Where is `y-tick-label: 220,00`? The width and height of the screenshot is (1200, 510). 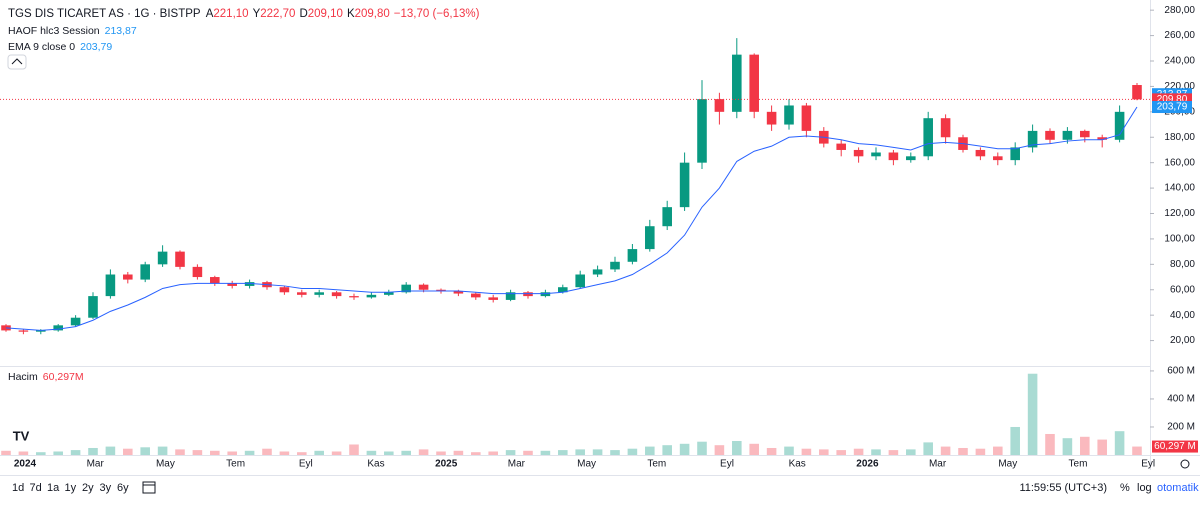 y-tick-label: 220,00 is located at coordinates (1179, 86).